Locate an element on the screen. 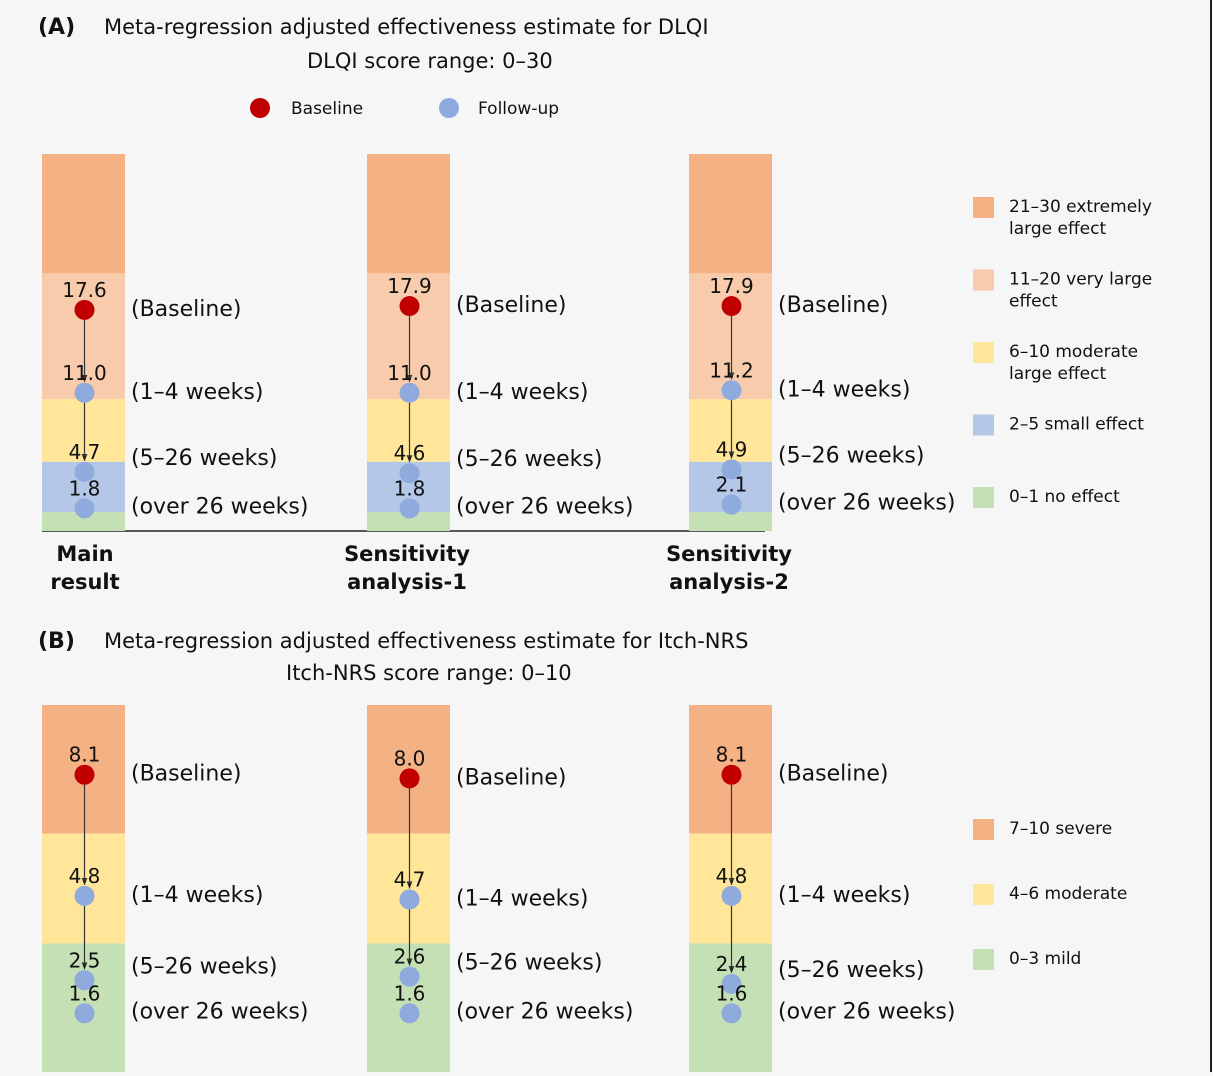 The image size is (1213, 1076). point-b-col2-t1 is located at coordinates (731, 895).